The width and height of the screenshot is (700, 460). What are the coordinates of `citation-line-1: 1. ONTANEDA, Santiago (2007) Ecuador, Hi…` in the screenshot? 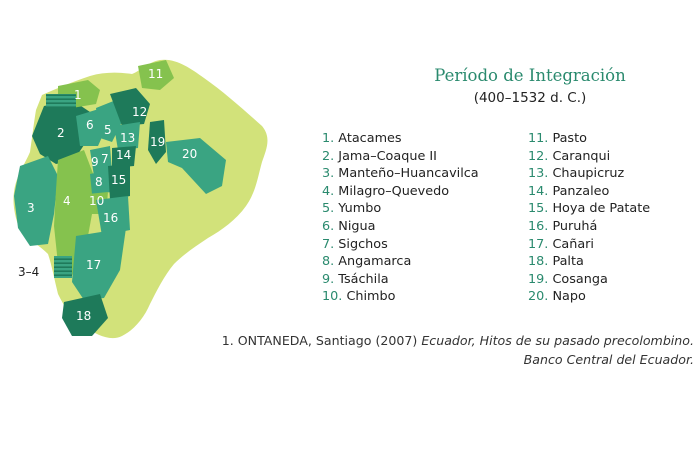 It's located at (458, 340).